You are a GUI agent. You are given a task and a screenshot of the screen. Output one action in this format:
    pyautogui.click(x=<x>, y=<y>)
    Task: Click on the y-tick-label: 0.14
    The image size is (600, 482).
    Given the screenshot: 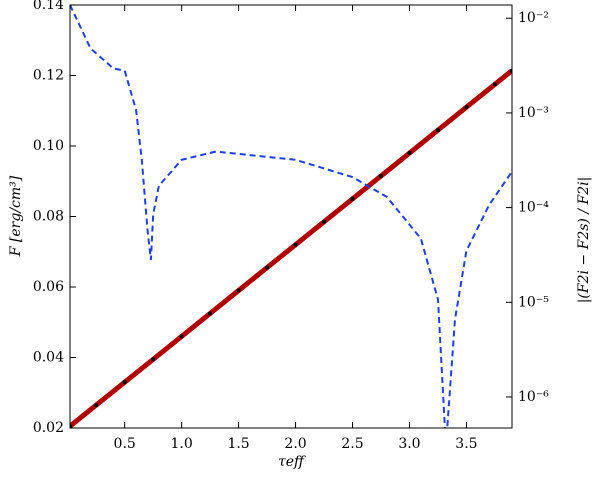 What is the action you would take?
    pyautogui.click(x=48, y=6)
    